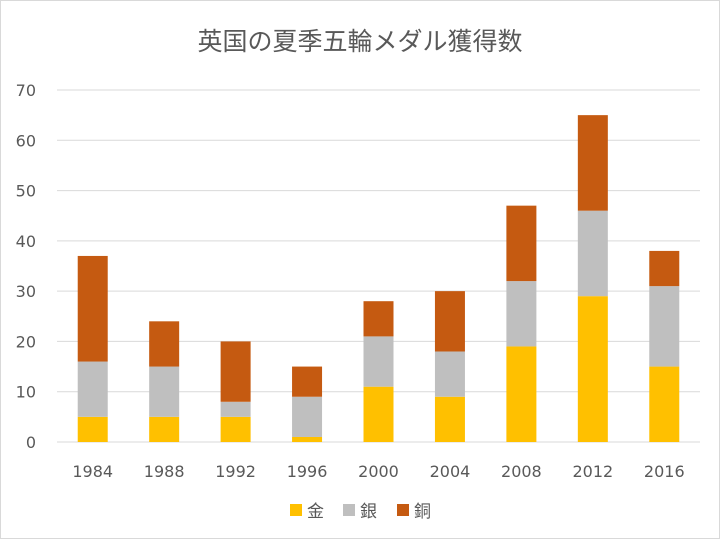 Image resolution: width=720 pixels, height=539 pixels. Describe the element at coordinates (315, 512) in the screenshot. I see `legend-label: 金` at that location.